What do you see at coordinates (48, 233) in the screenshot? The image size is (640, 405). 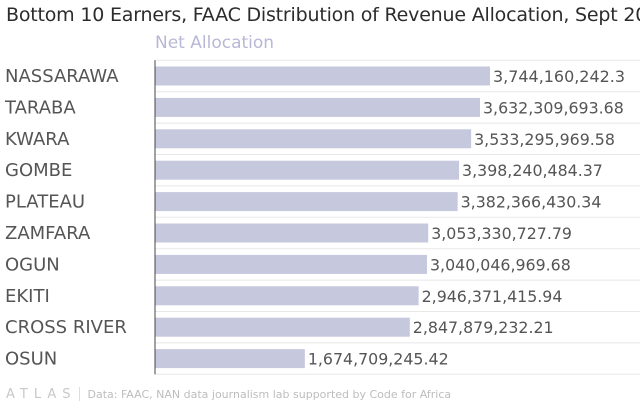 I see `category-label: ZAMFARA` at bounding box center [48, 233].